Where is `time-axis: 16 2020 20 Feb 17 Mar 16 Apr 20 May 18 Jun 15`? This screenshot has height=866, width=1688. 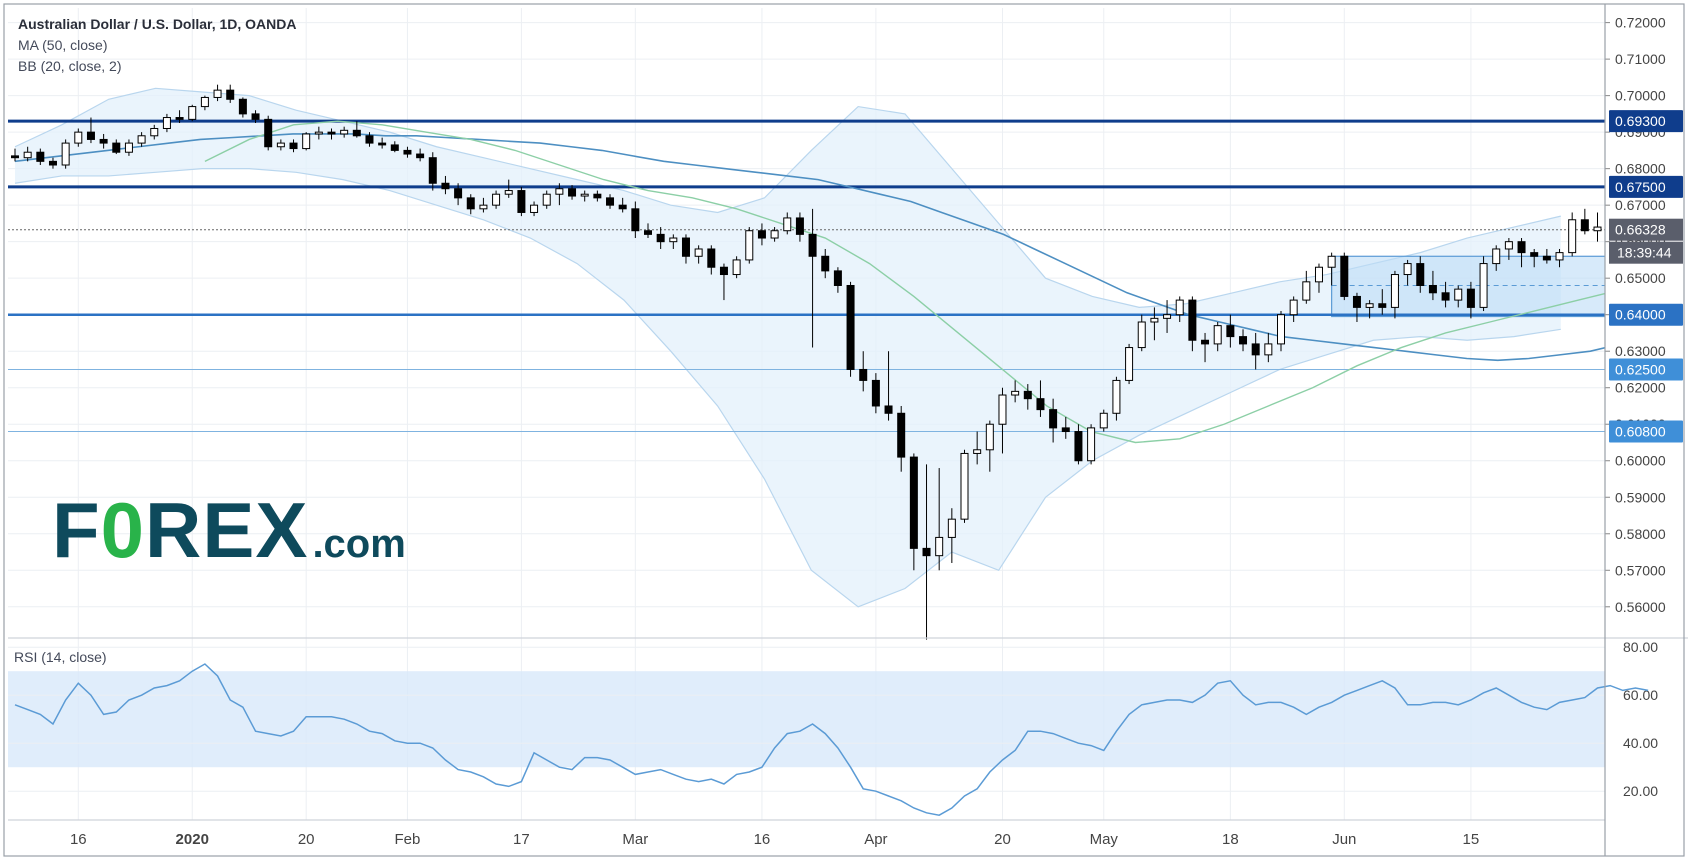
time-axis: 16 2020 20 Feb 17 Mar 16 Apr 20 May 18 Jun 15 is located at coordinates (806, 833).